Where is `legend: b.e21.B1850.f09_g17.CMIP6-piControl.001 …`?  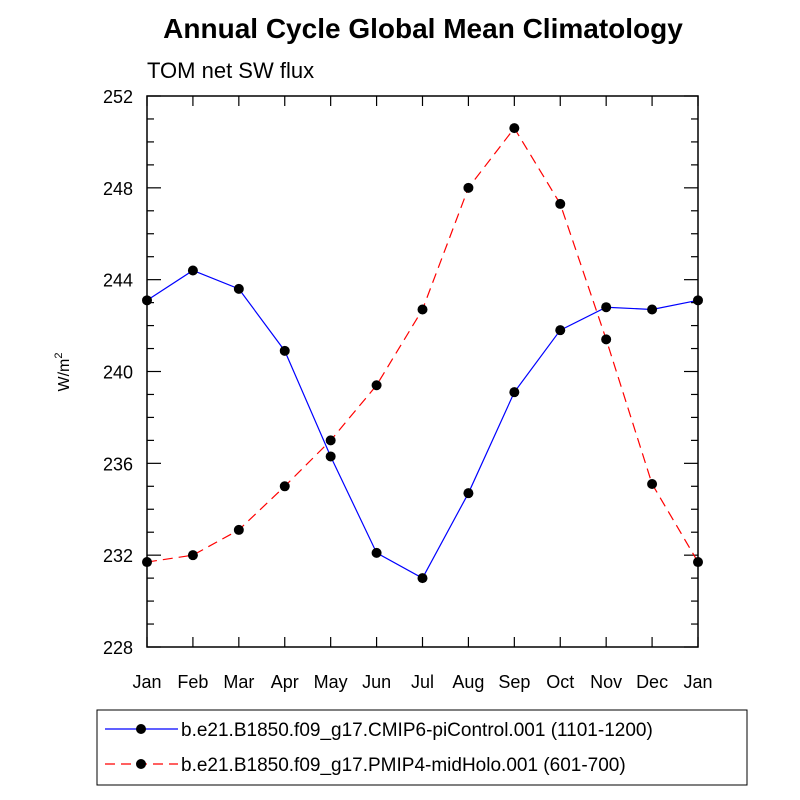 legend: b.e21.B1850.f09_g17.CMIP6-piControl.001 … is located at coordinates (379, 748).